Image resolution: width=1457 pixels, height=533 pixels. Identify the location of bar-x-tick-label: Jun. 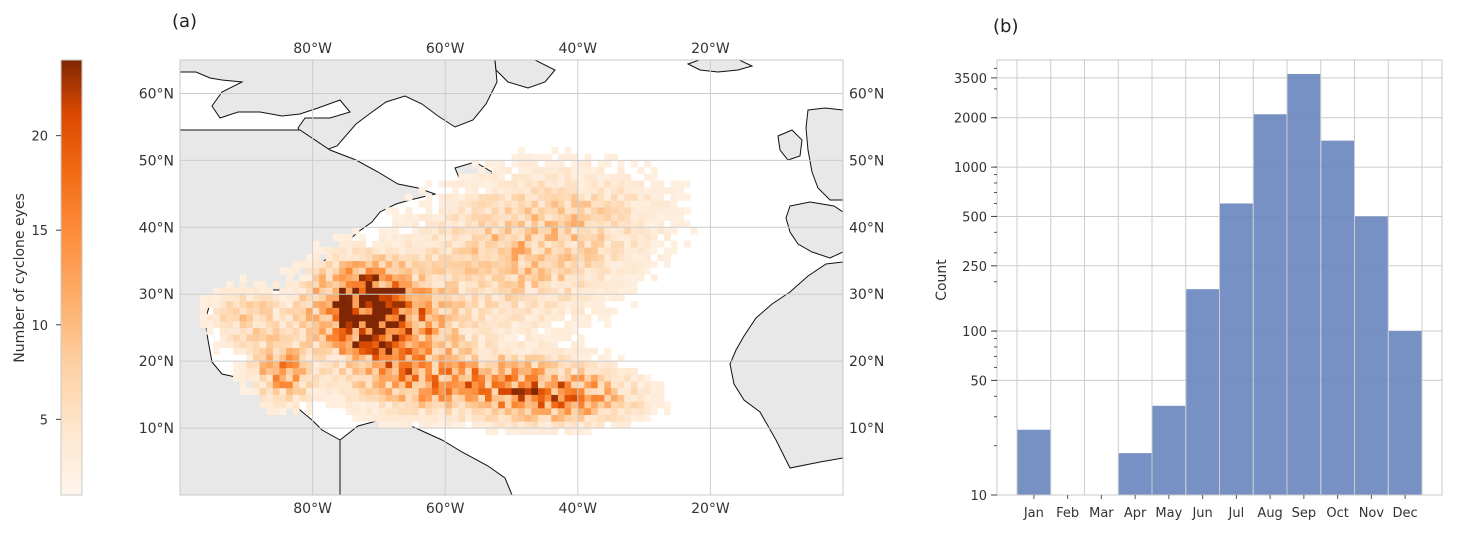
(1201, 513).